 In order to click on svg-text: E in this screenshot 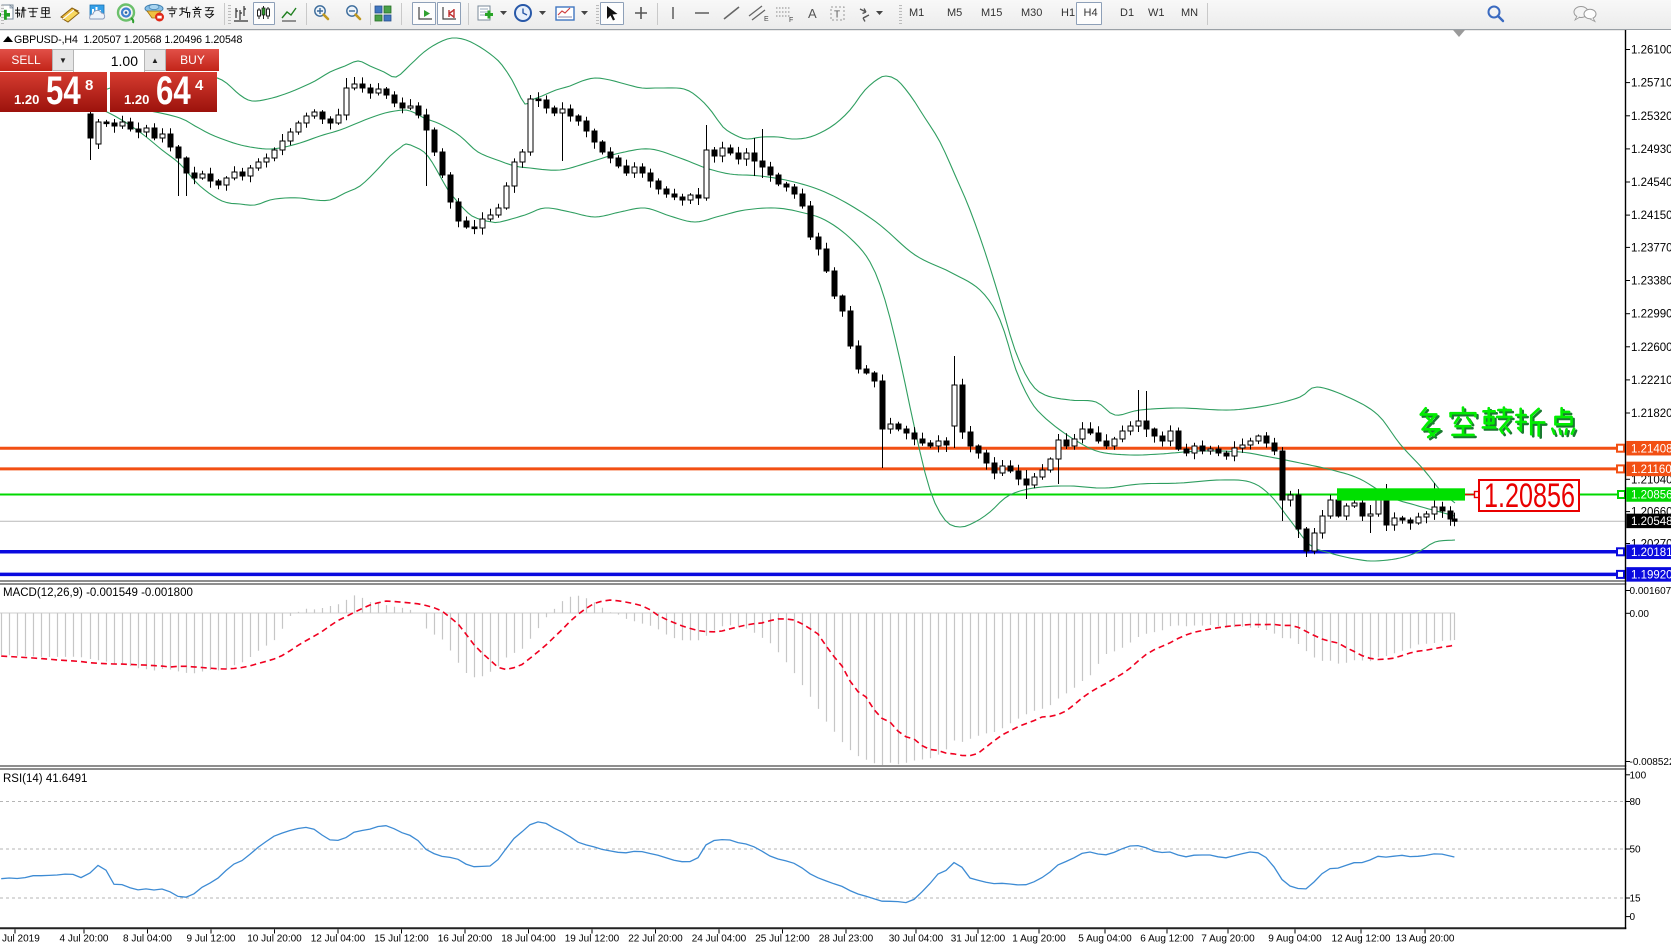, I will do `click(766, 19)`.